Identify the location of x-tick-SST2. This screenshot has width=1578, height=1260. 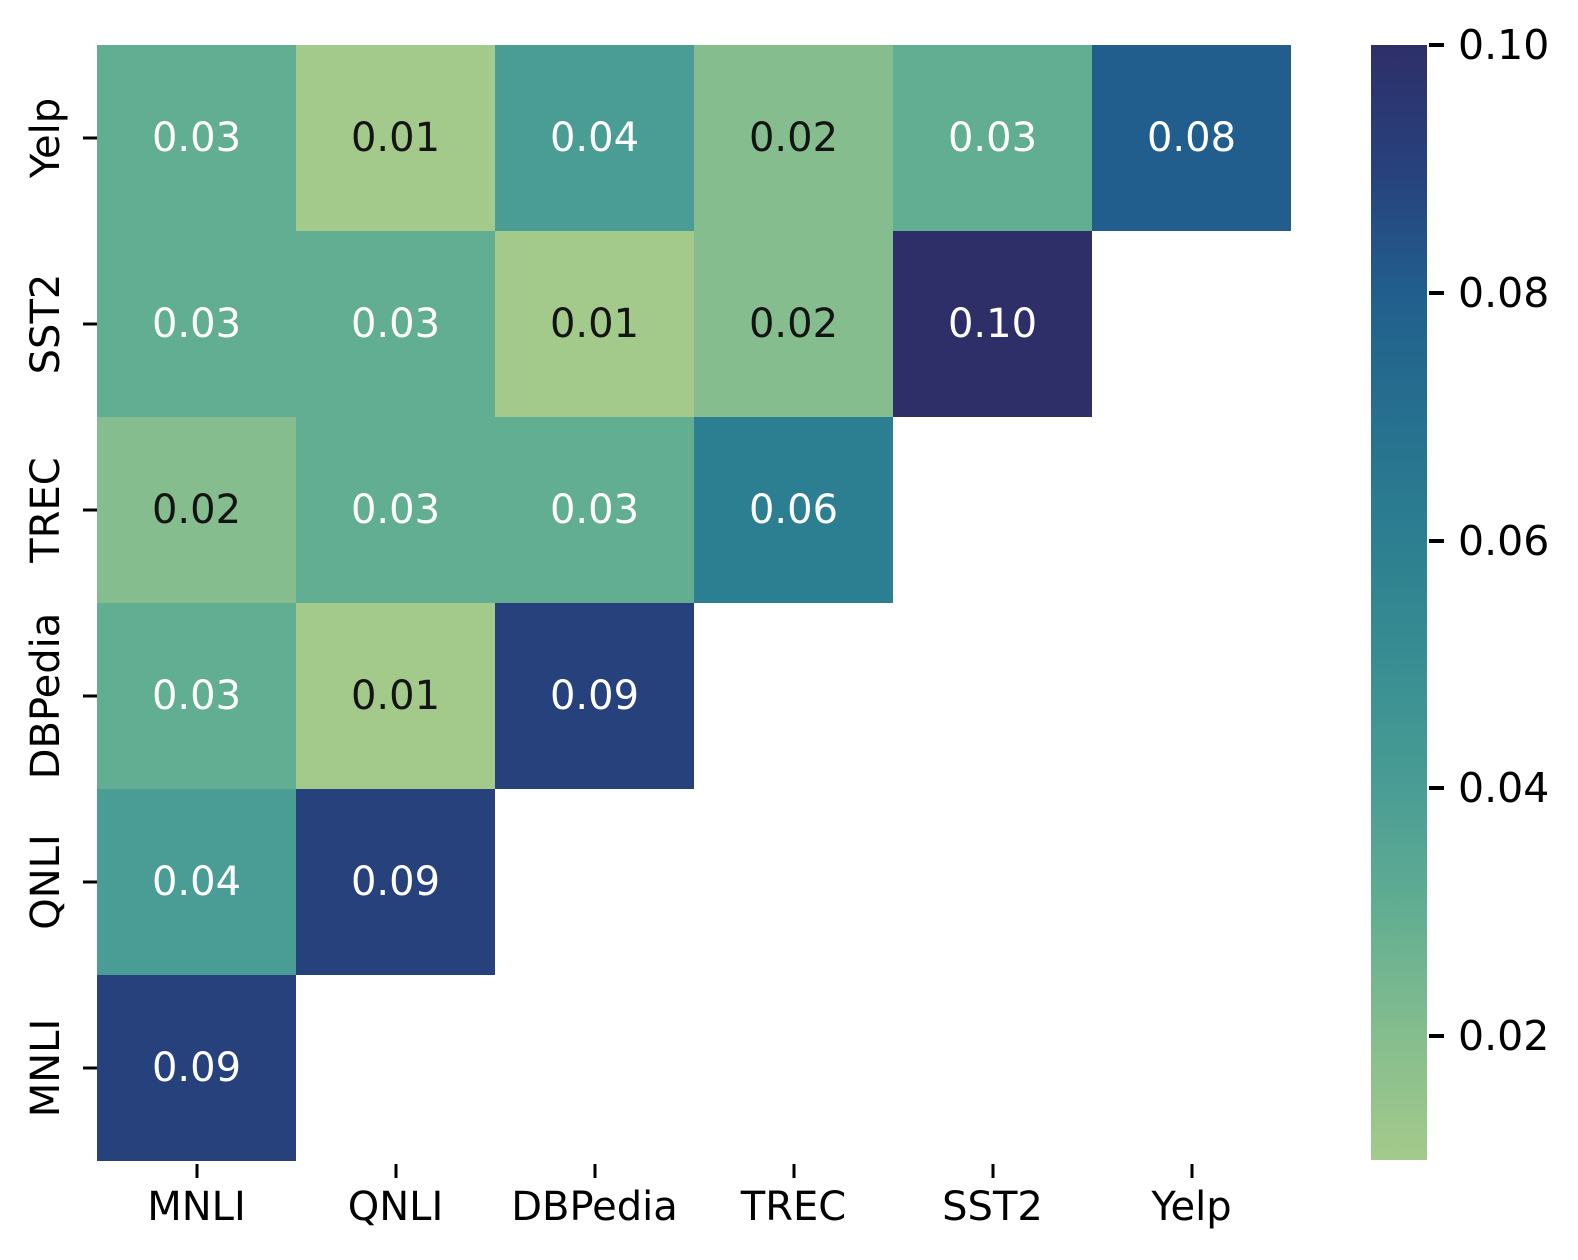
(992, 1171).